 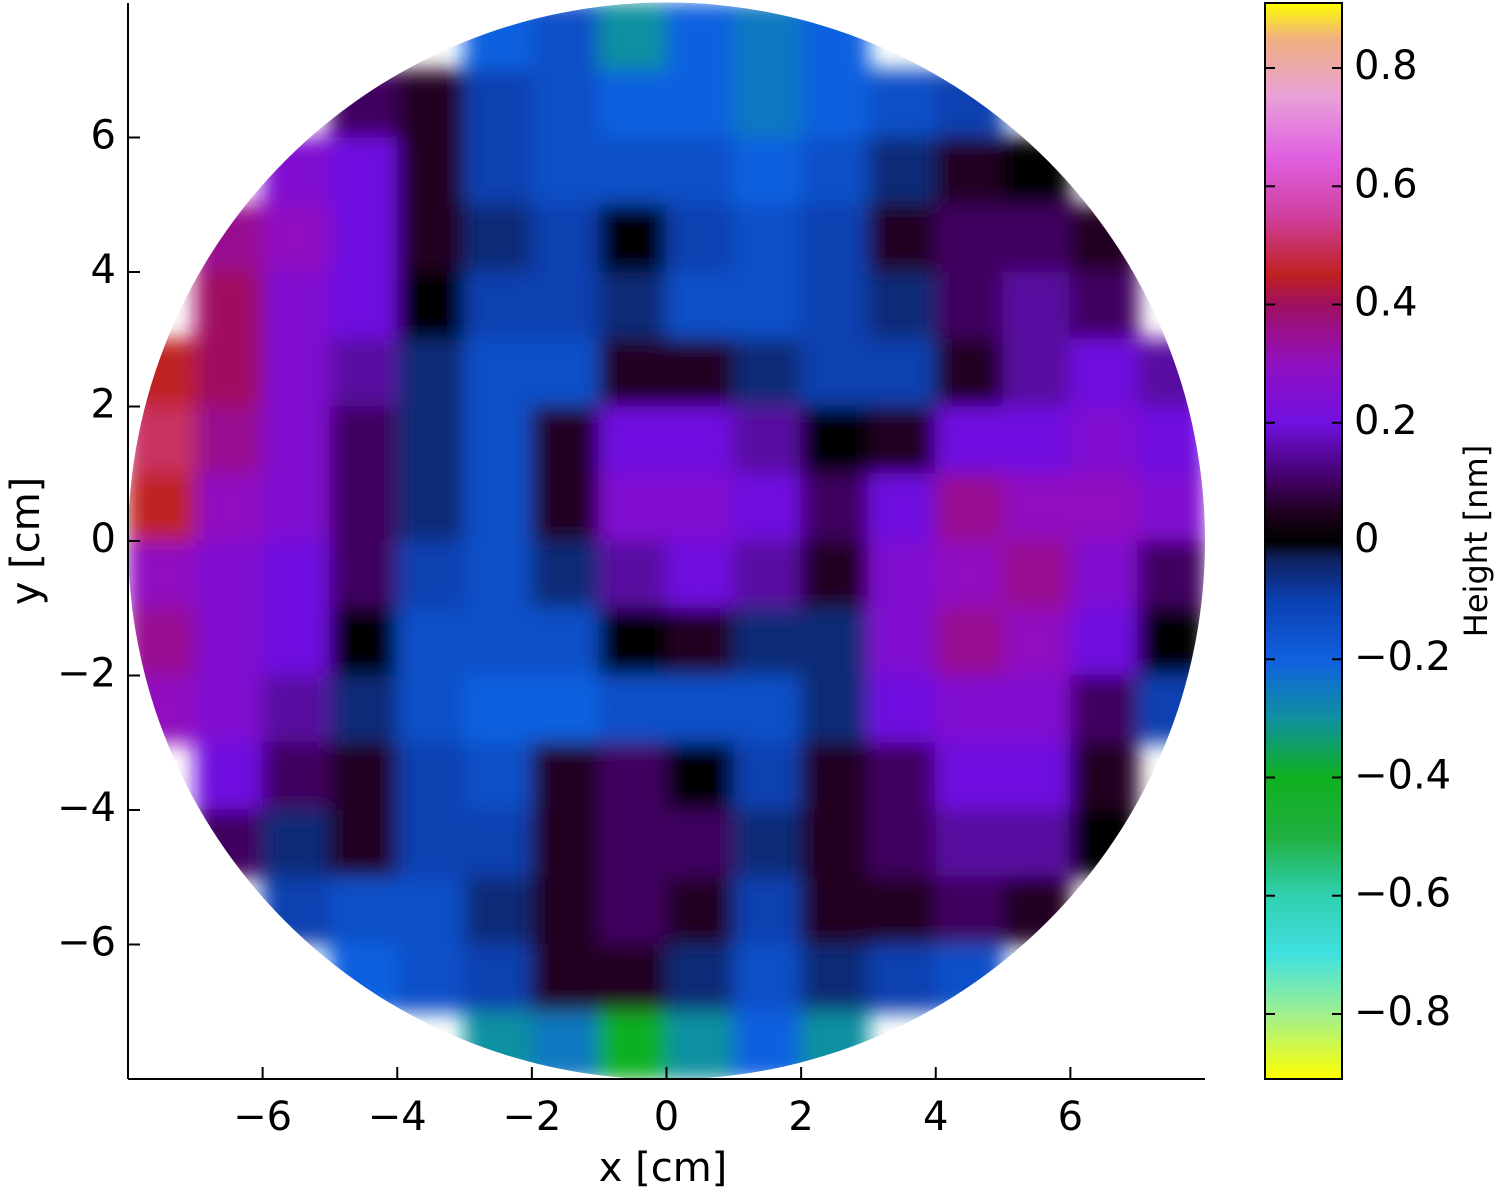 What do you see at coordinates (86, 943) in the screenshot?
I see `y-tick-label: −6` at bounding box center [86, 943].